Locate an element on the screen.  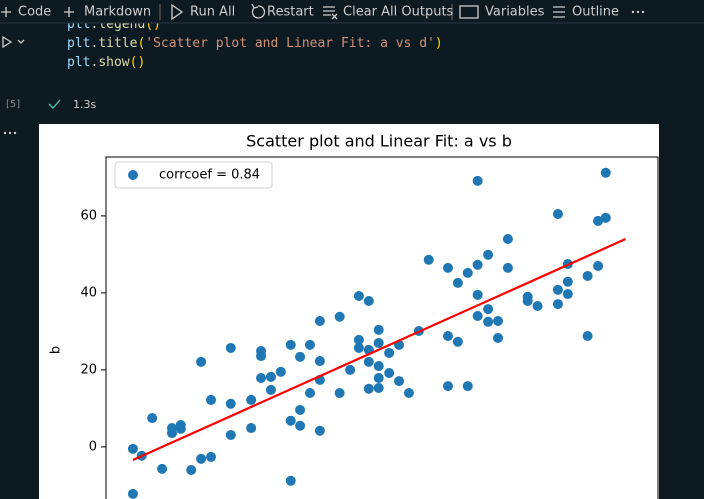
run-icon is located at coordinates (177, 12).